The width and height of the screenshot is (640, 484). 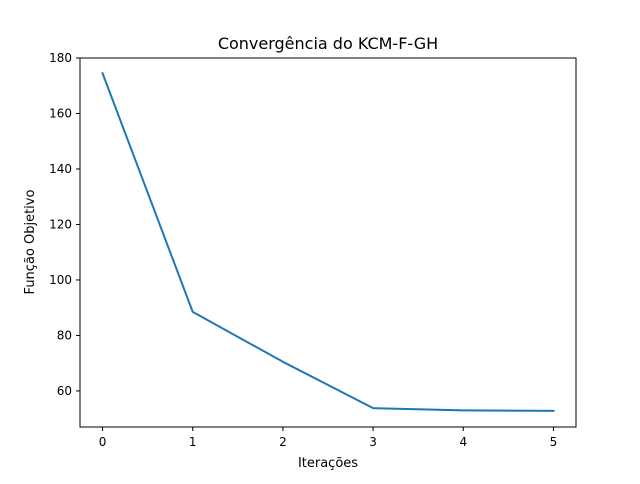 What do you see at coordinates (60, 224) in the screenshot?
I see `y-tick-label: 120` at bounding box center [60, 224].